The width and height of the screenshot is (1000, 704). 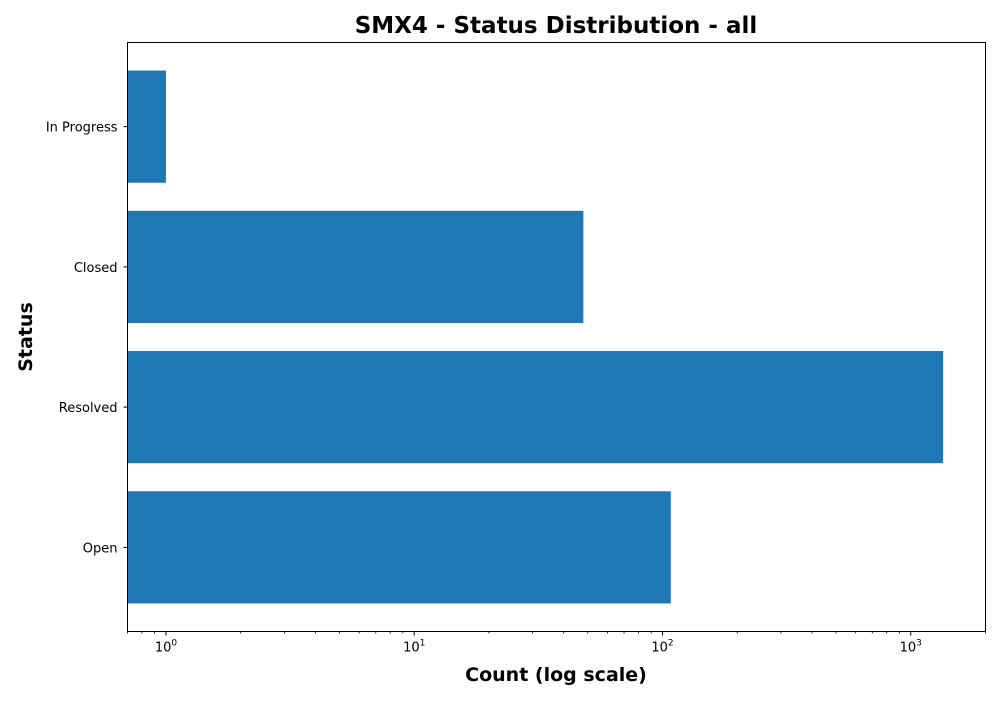 What do you see at coordinates (166, 647) in the screenshot?
I see `x-tick-label: 100` at bounding box center [166, 647].